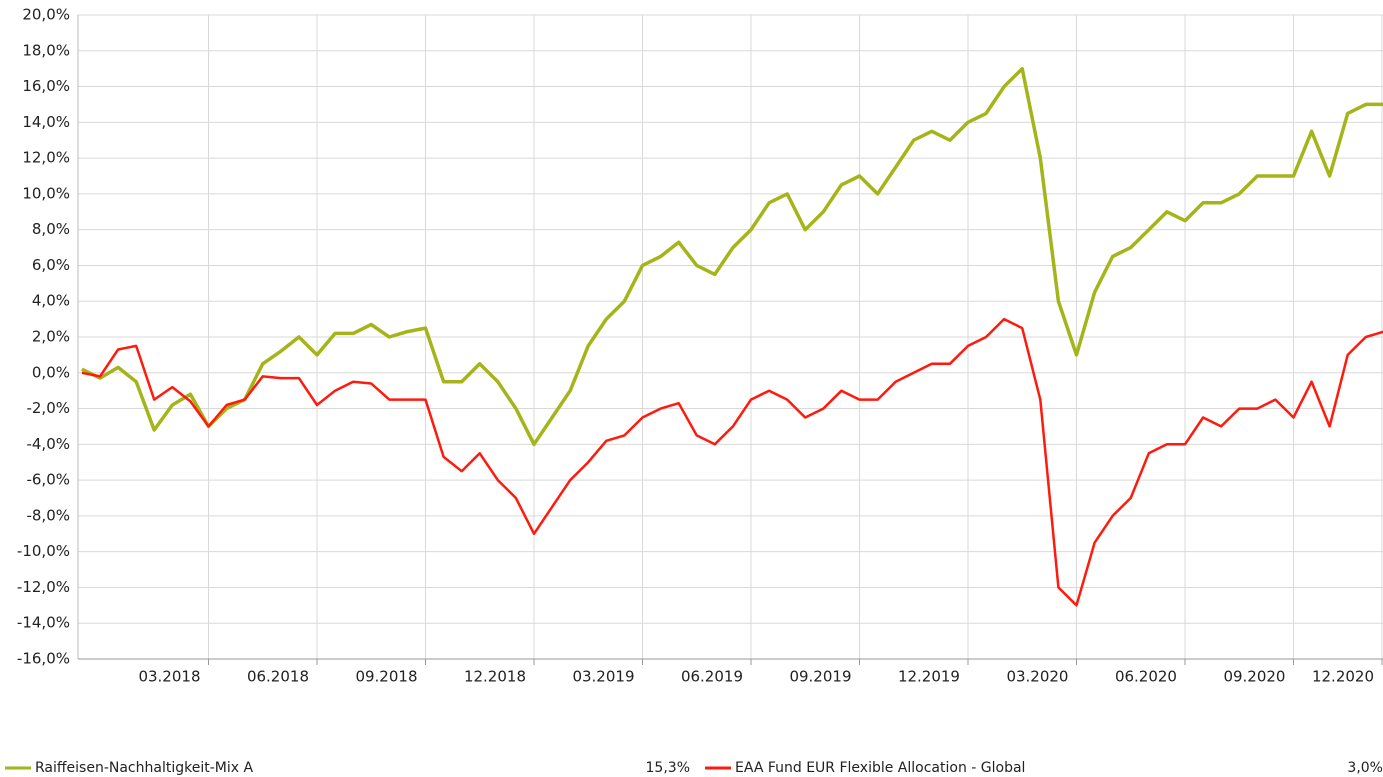  Describe the element at coordinates (169, 677) in the screenshot. I see `x-tick-label: 03.2018` at that location.